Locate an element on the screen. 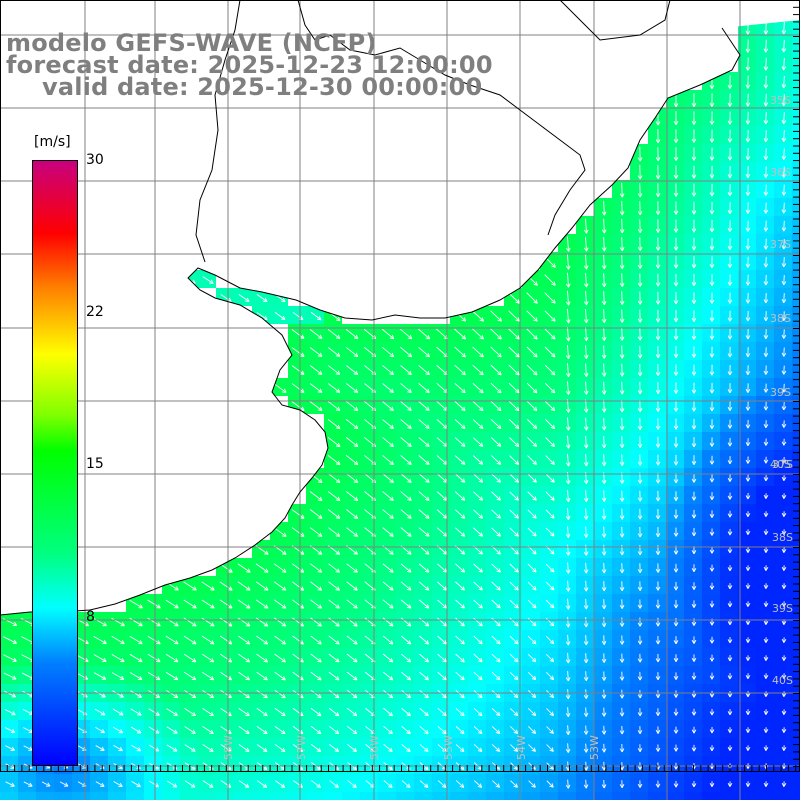  valid-date: valid date: 2025-12-30 00:00:00 is located at coordinates (262, 87).